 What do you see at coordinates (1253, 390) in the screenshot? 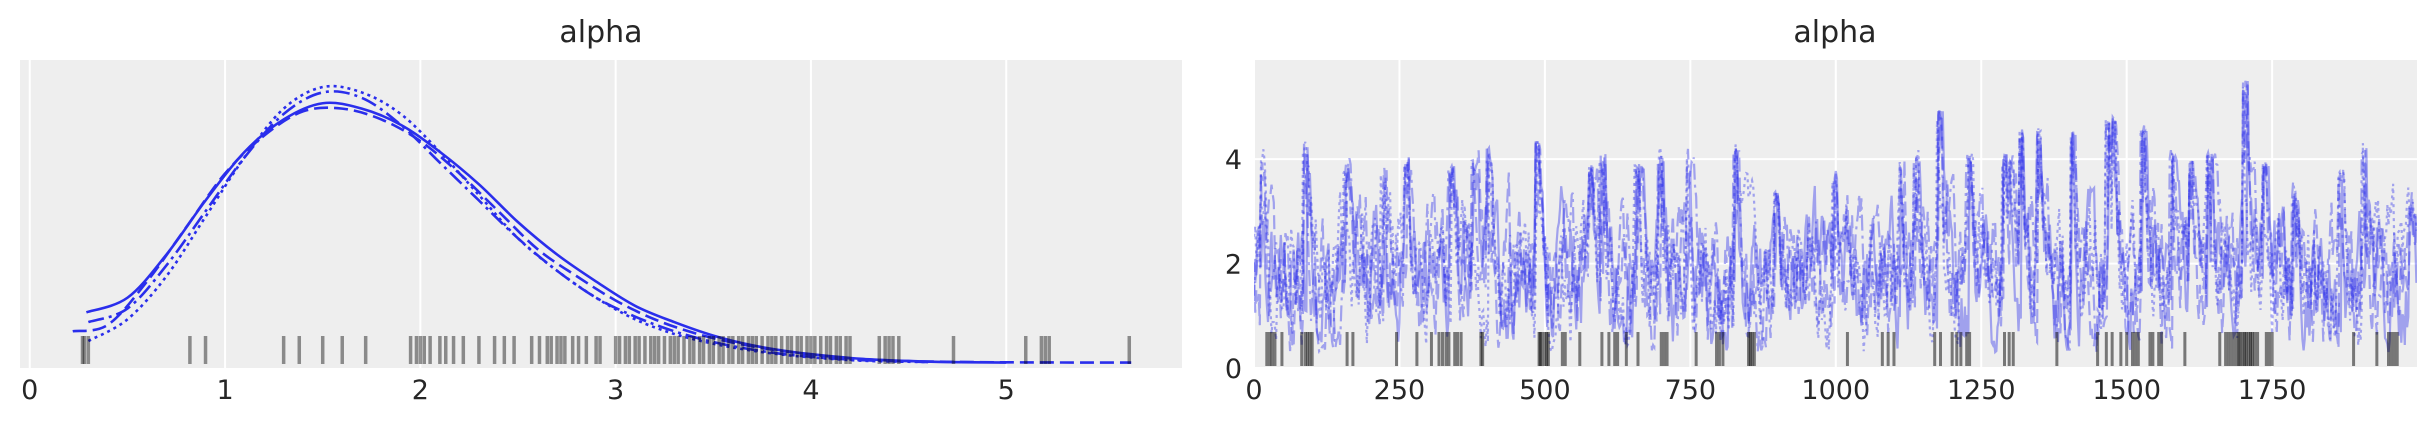
I see `trace-x-tick-label: 0` at bounding box center [1253, 390].